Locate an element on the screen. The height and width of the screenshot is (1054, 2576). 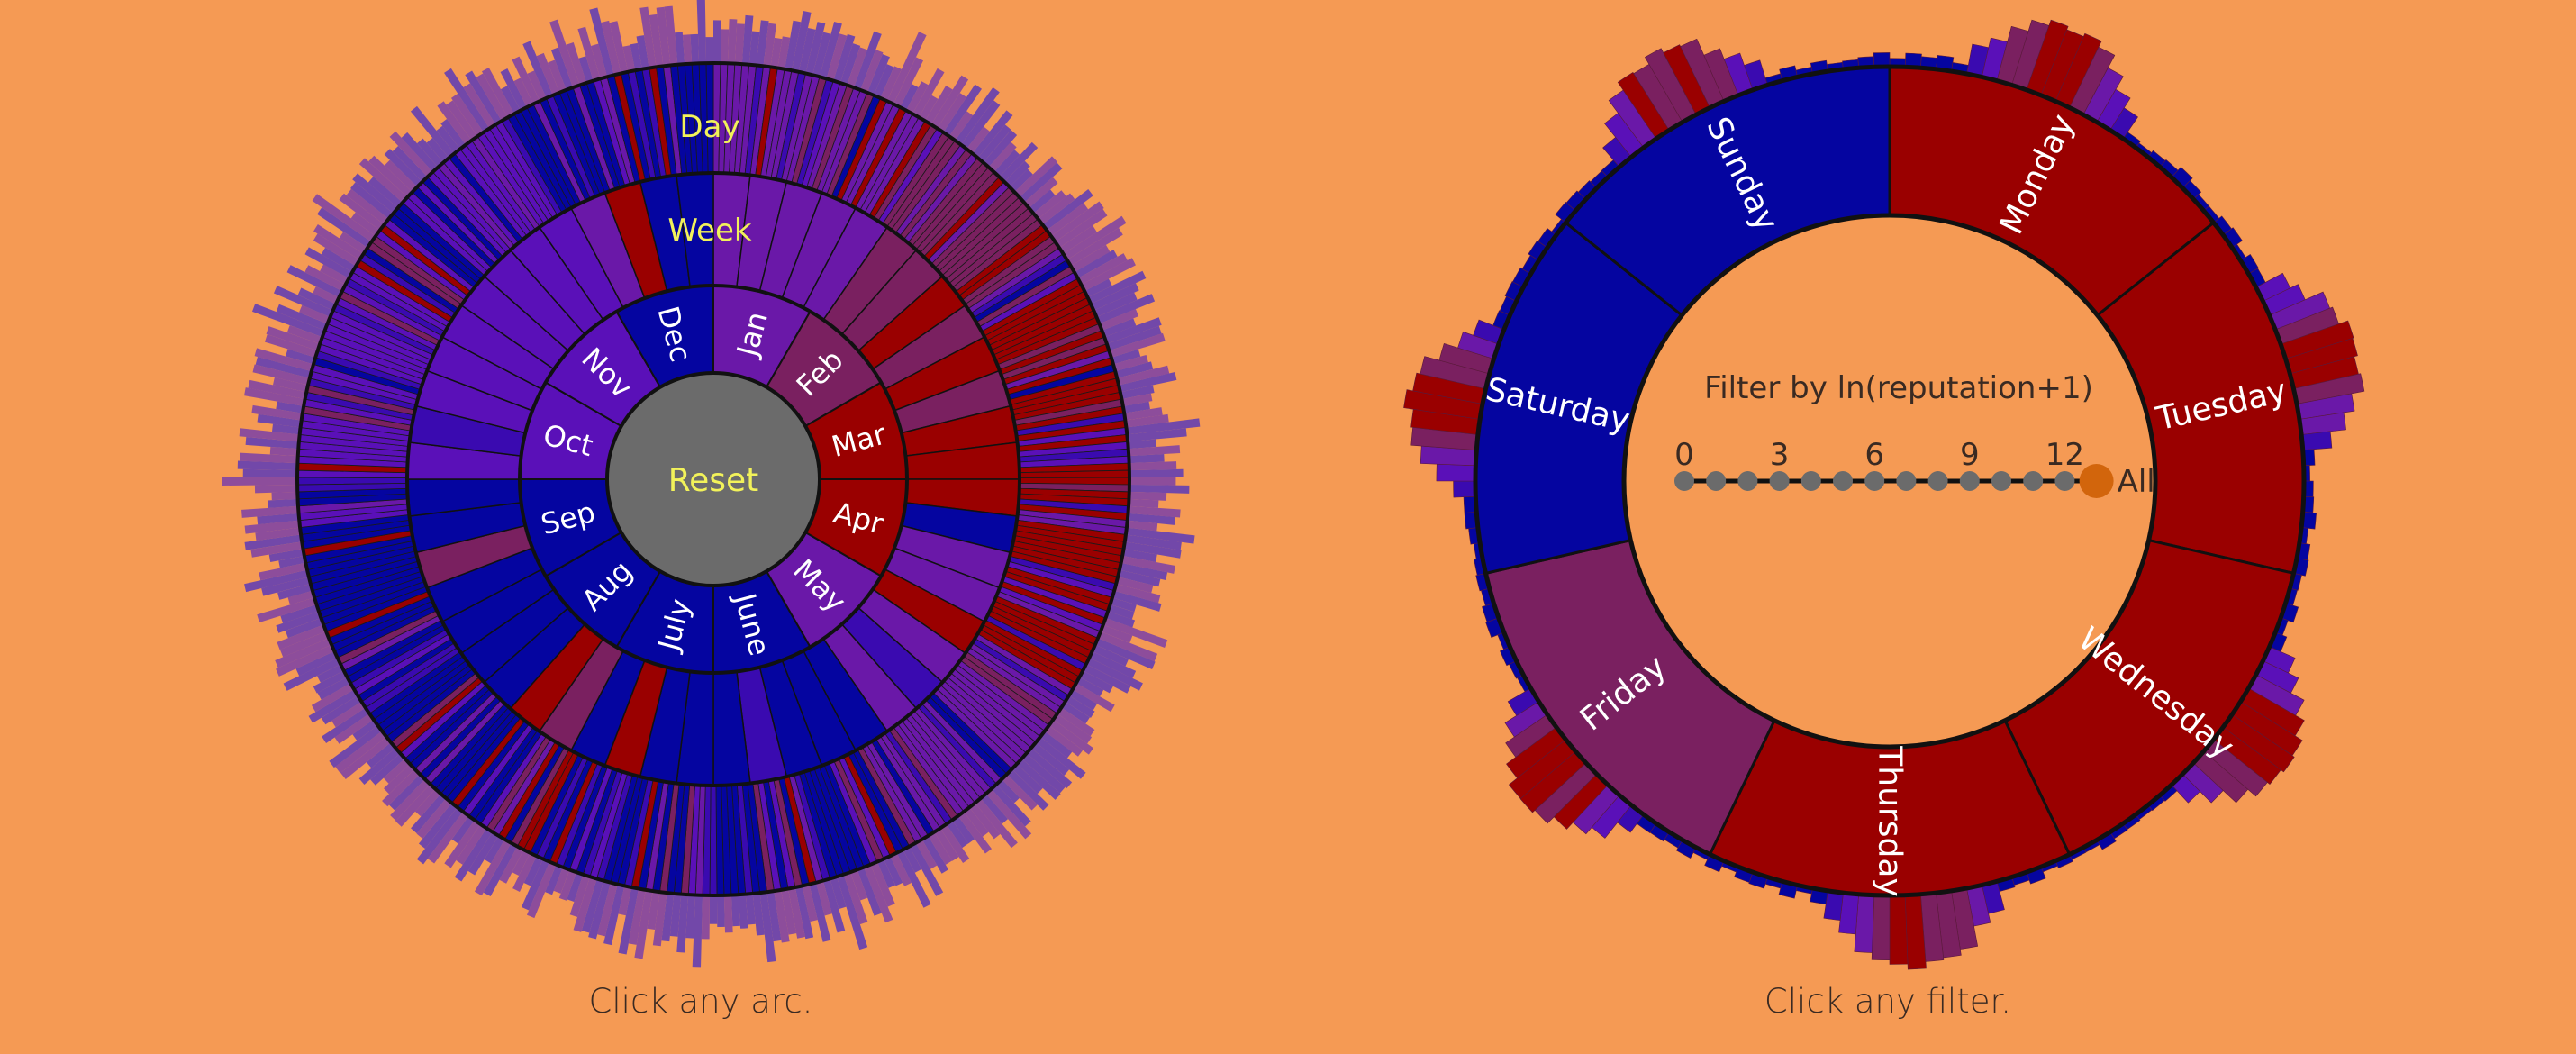
day-arc is located at coordinates (352, 481).